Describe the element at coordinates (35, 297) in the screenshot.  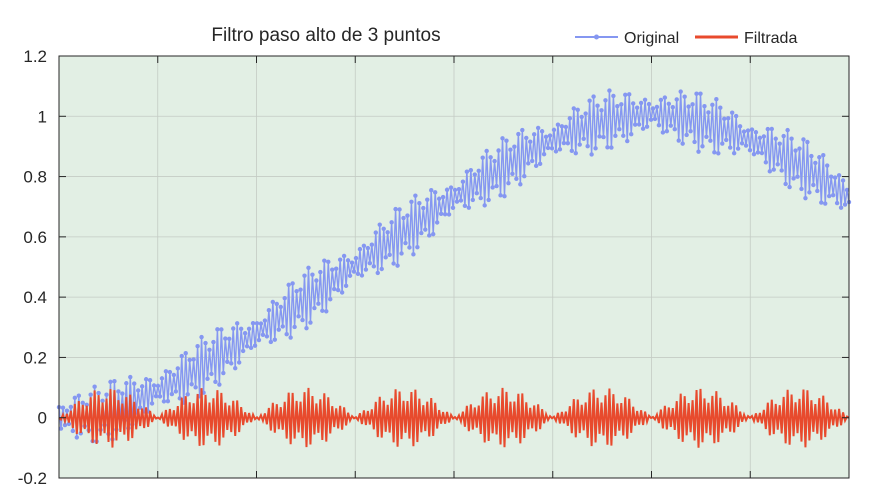
I see `y-tick-label: 0.4` at that location.